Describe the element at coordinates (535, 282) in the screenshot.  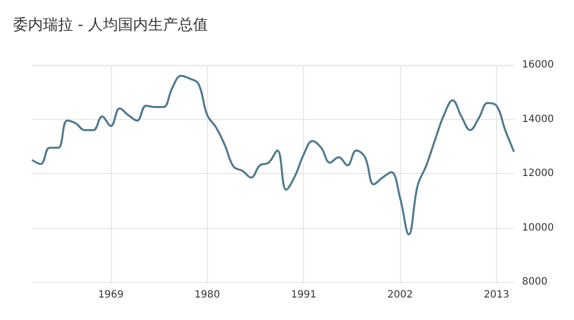
I see `y-tick-label: 8000` at that location.